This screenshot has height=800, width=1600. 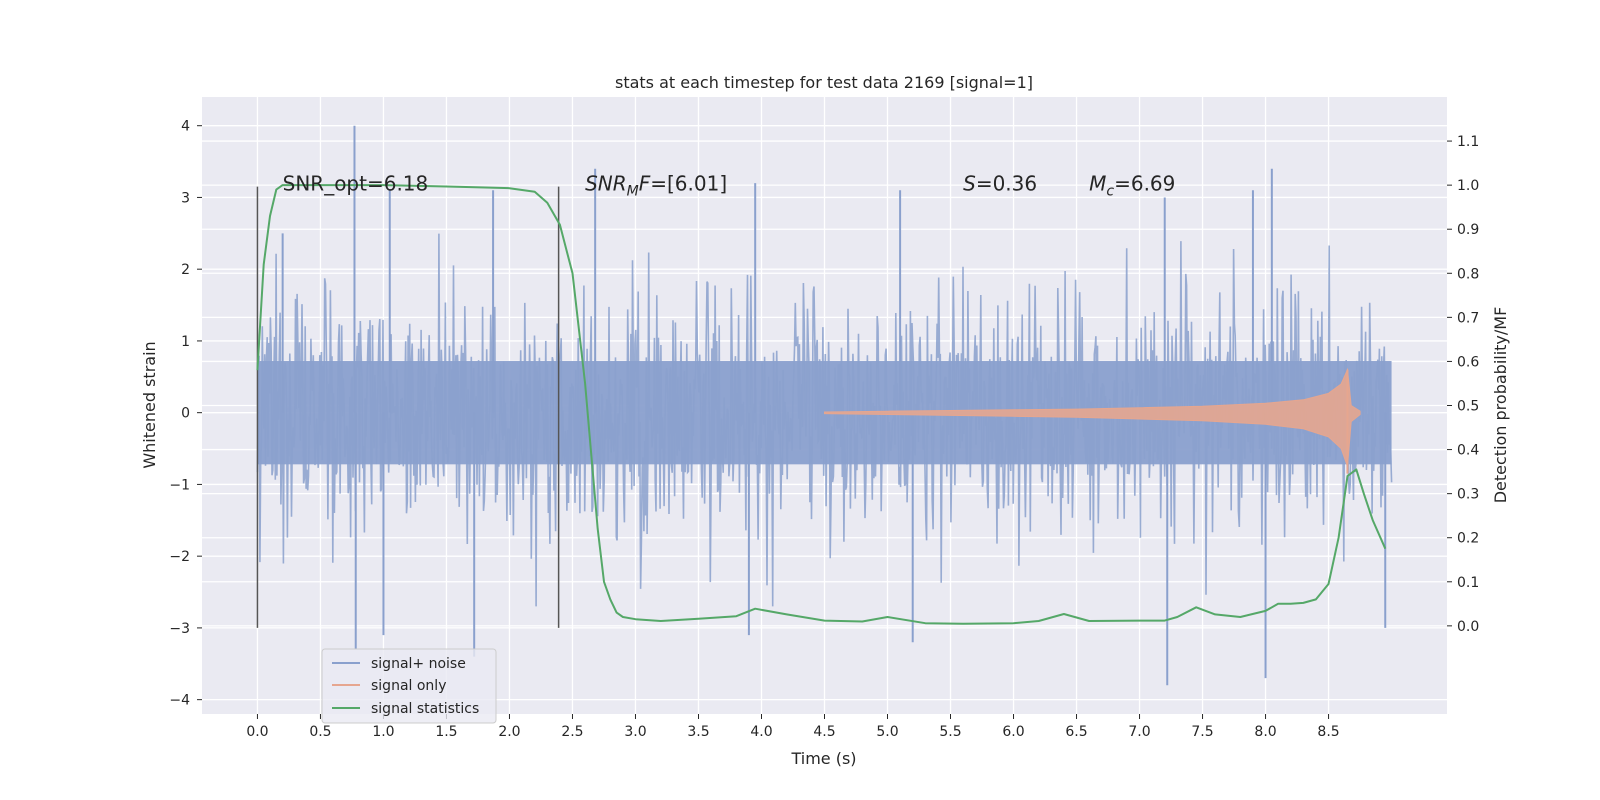 What do you see at coordinates (356, 183) in the screenshot?
I see `annotation-0: SNR_opt=6.18` at bounding box center [356, 183].